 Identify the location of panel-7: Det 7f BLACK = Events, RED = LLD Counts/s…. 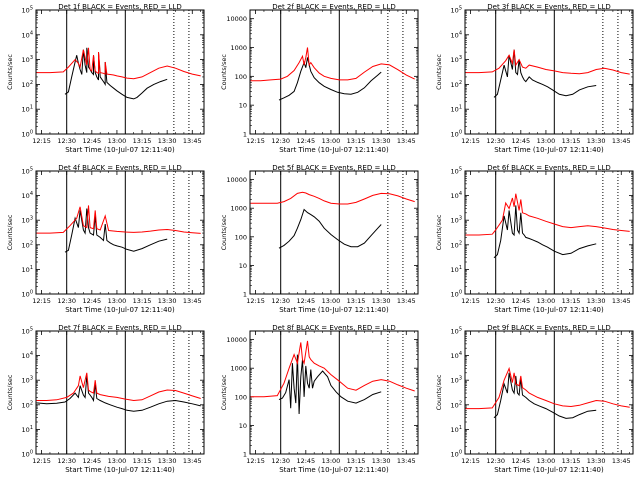
(105, 399).